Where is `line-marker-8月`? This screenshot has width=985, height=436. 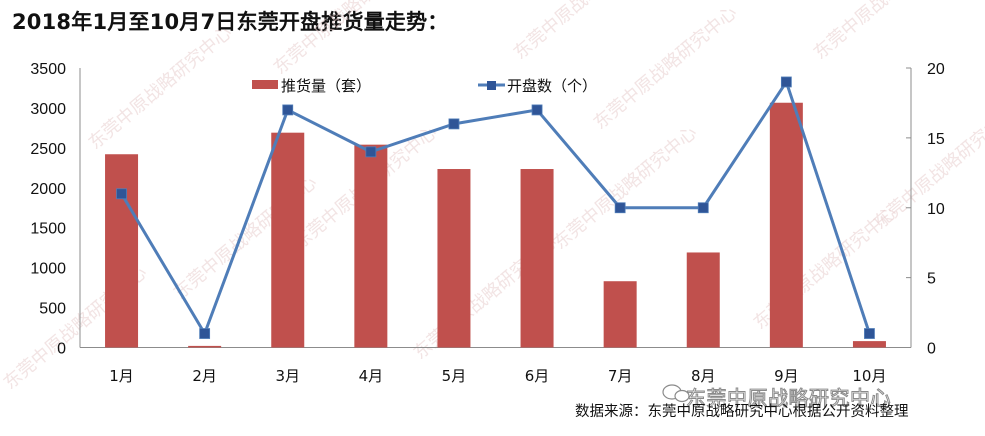
line-marker-8月 is located at coordinates (703, 208).